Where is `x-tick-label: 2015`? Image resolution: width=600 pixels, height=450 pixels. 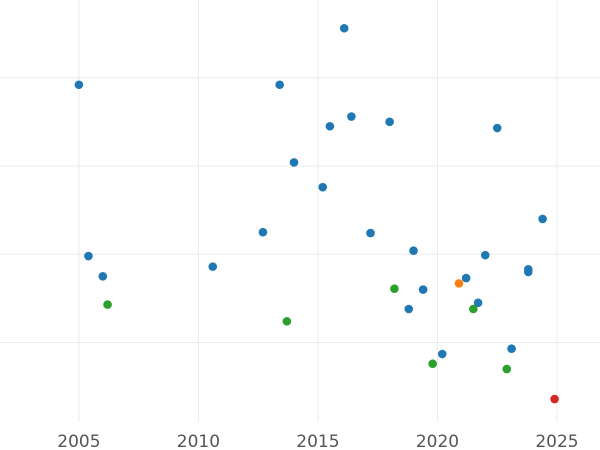 x-tick-label: 2015 is located at coordinates (317, 441).